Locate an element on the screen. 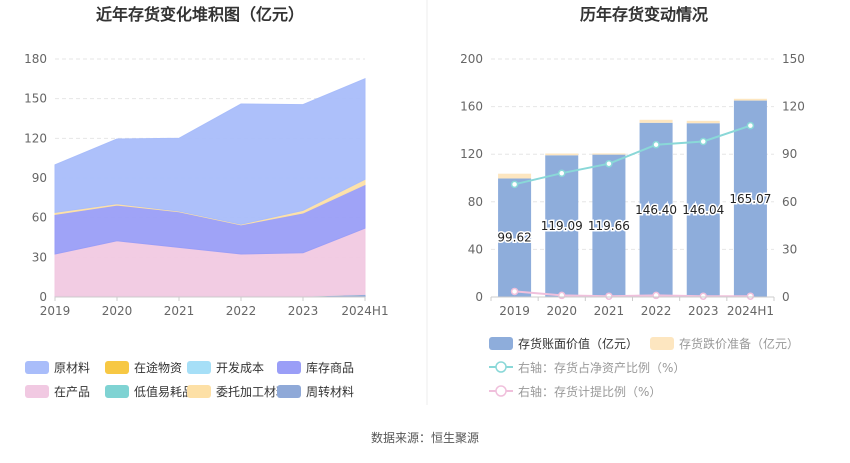 This screenshot has width=850, height=463. area-series-原材料 is located at coordinates (210, 151).